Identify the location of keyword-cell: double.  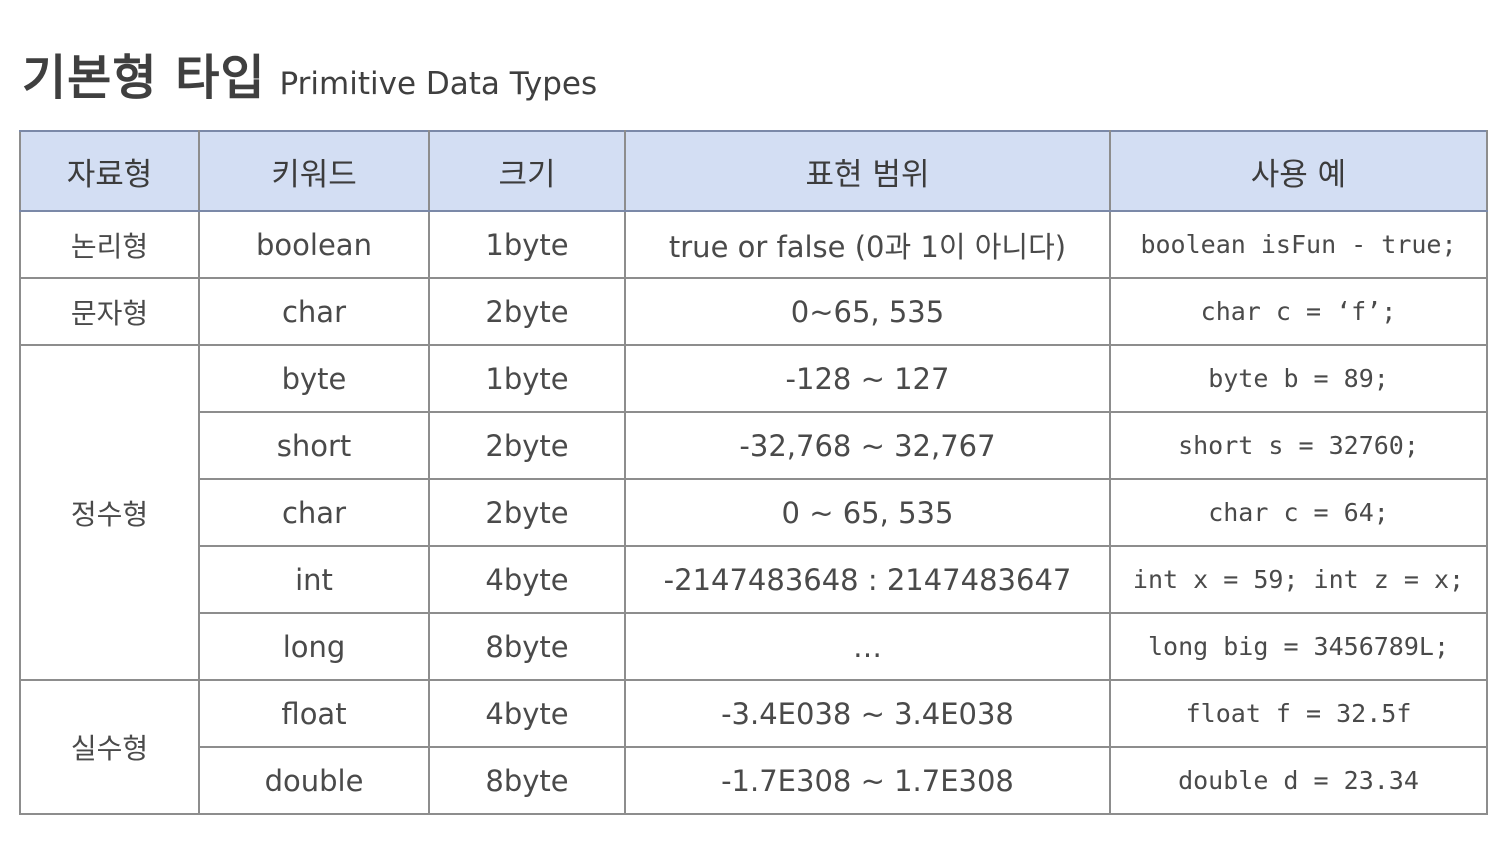
(314, 780).